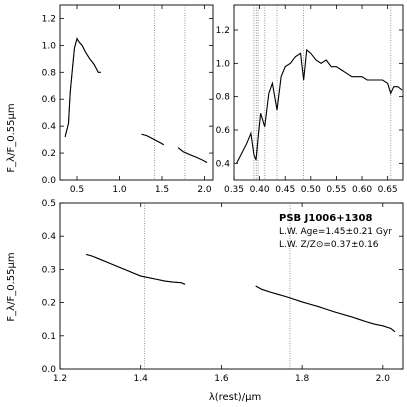 Image resolution: width=407 pixels, height=407 pixels. Describe the element at coordinates (77, 190) in the screenshot. I see `x-tick-label: 0.5` at that location.